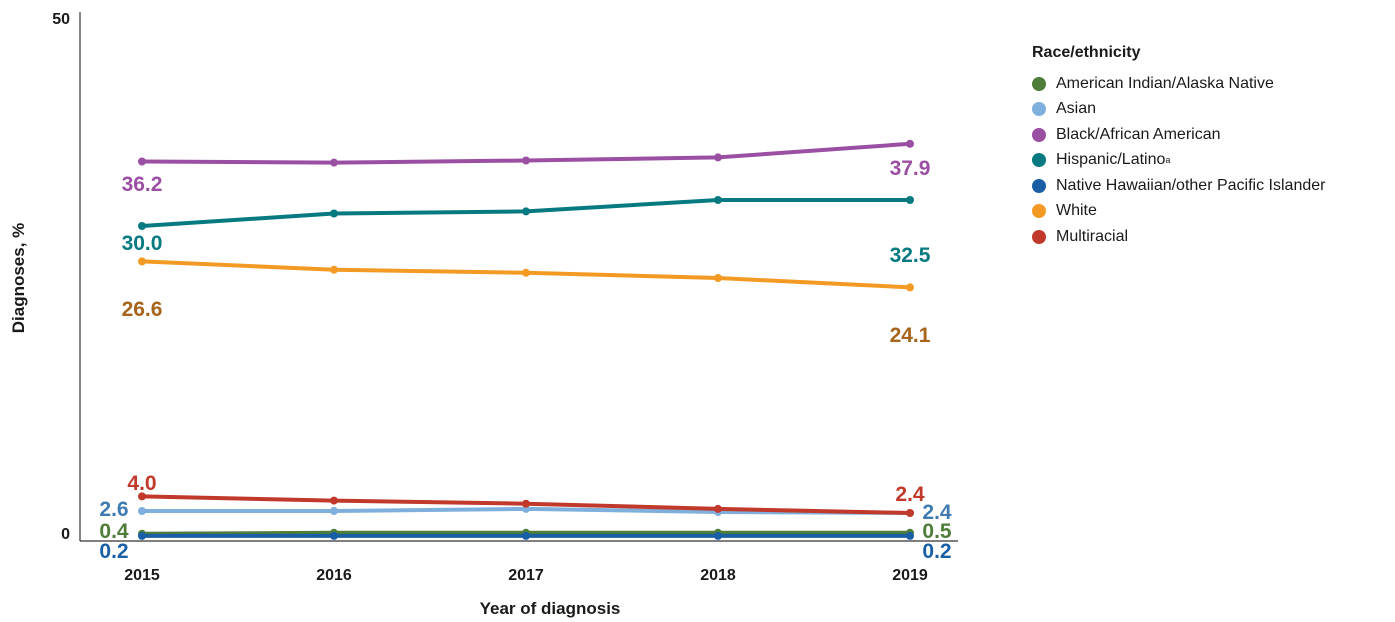 The width and height of the screenshot is (1395, 622). Describe the element at coordinates (18, 278) in the screenshot. I see `y-axis-title: Diagnoses, %` at that location.